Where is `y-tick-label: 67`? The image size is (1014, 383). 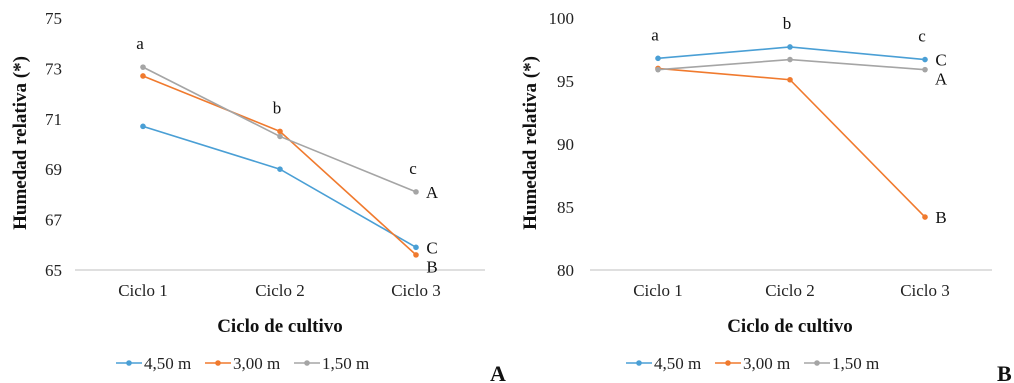
y-tick-label: 67 is located at coordinates (54, 220).